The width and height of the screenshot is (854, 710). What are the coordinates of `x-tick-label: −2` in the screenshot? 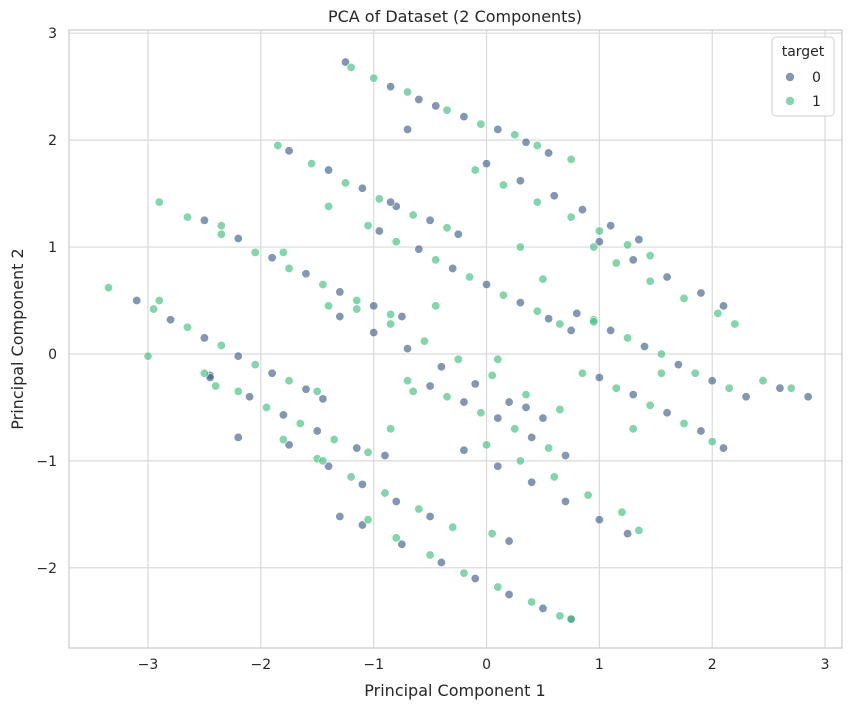 It's located at (261, 665).